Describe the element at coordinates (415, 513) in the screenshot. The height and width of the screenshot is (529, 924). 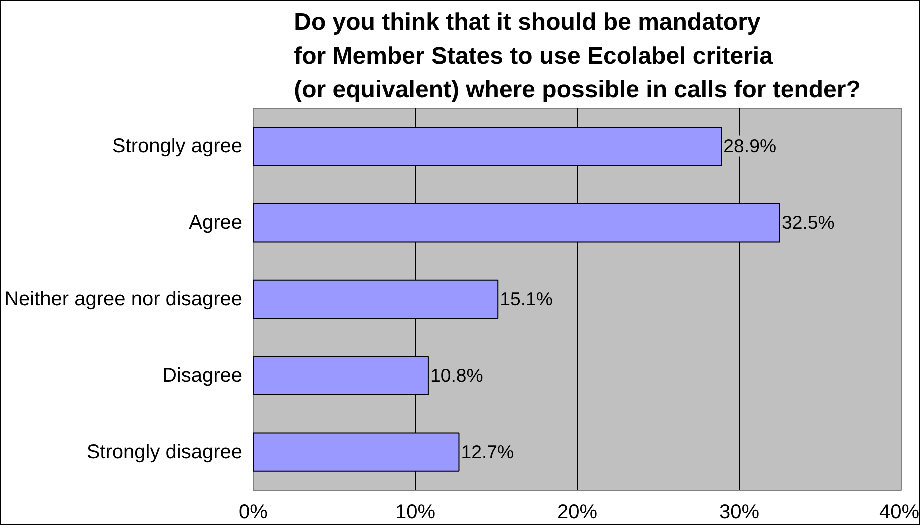
I see `x-tick-label: 10%` at that location.